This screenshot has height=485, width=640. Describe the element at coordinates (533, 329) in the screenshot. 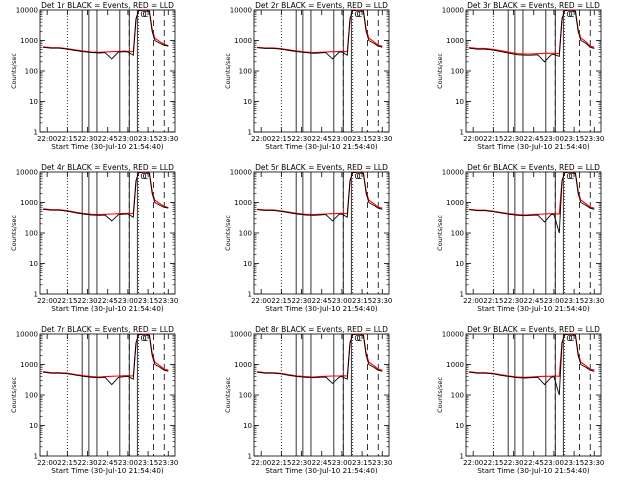

I see `panel-title: Det 9r BLACK = Events, RED = LLD` at that location.